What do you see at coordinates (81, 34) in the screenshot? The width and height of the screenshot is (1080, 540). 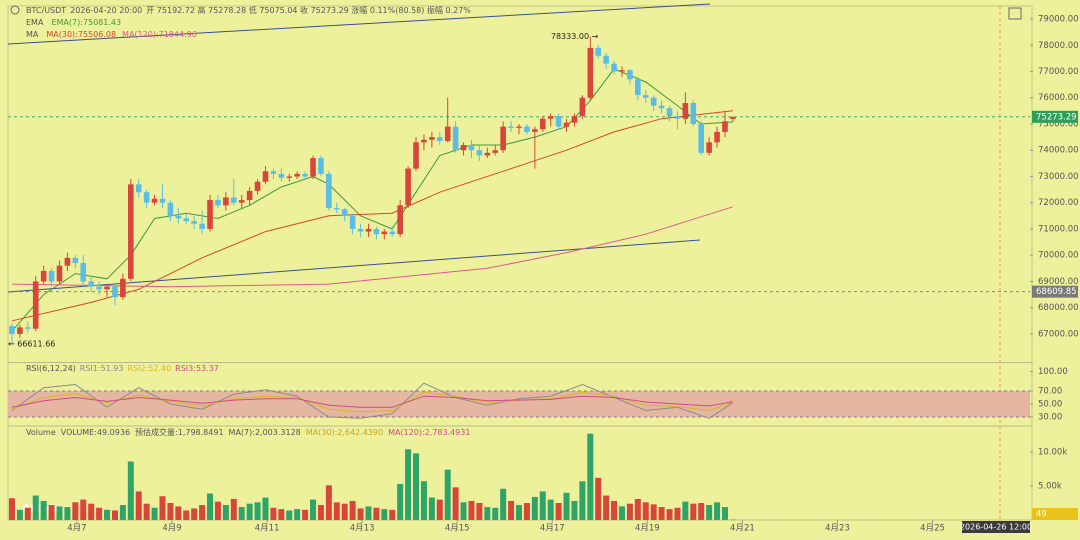 I see `legend-entry: MA(30):75506.08` at bounding box center [81, 34].